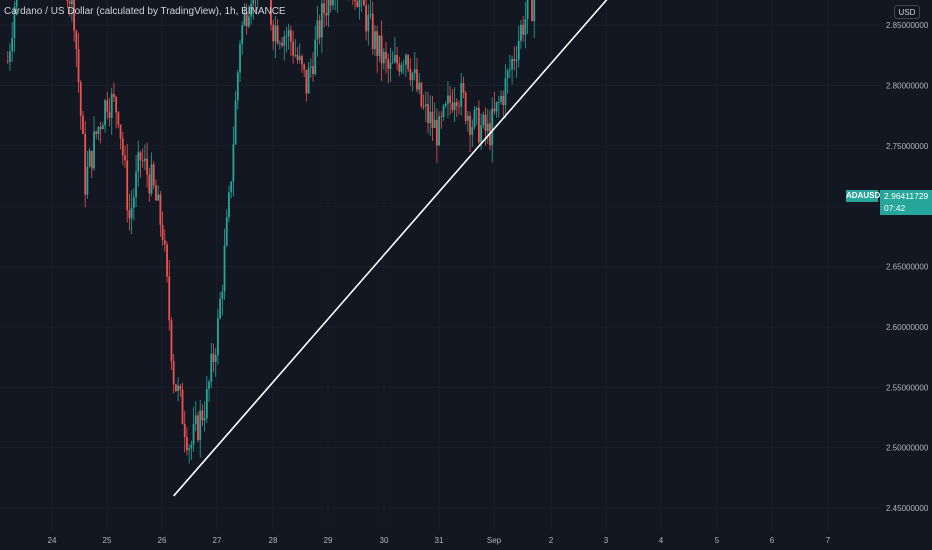 This screenshot has width=932, height=550. Describe the element at coordinates (828, 540) in the screenshot. I see `time-tick-label: 7` at that location.